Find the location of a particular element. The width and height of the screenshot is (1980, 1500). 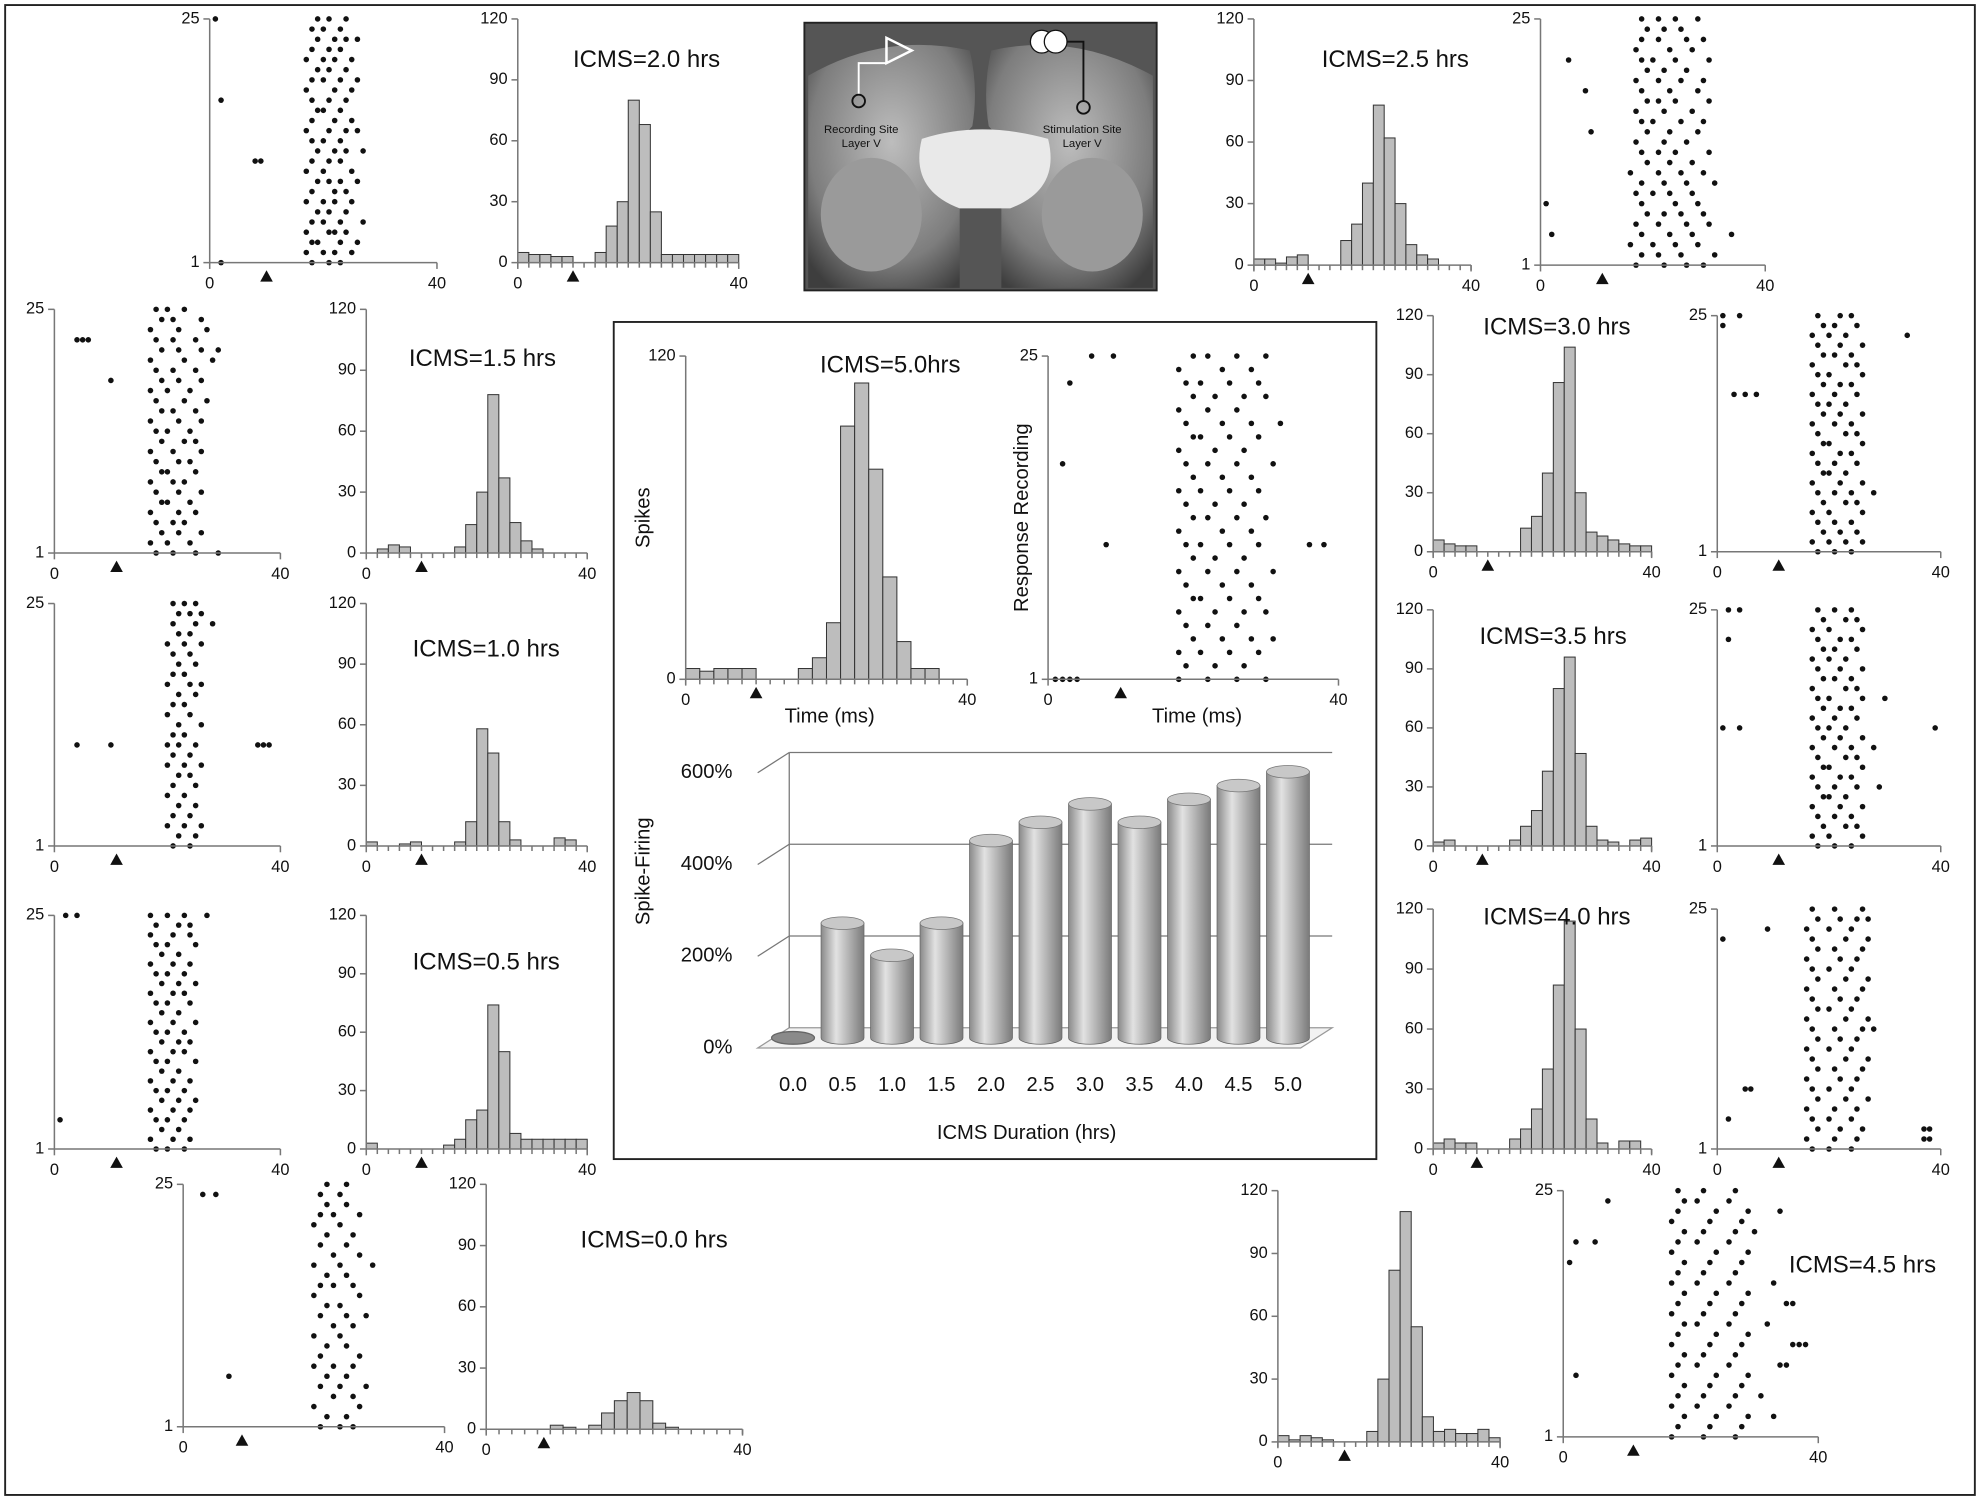

stimulus-marker is located at coordinates (1488, 565).